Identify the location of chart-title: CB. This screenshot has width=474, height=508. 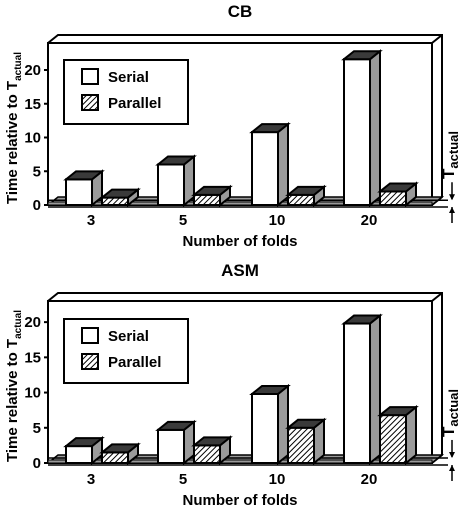
(240, 11).